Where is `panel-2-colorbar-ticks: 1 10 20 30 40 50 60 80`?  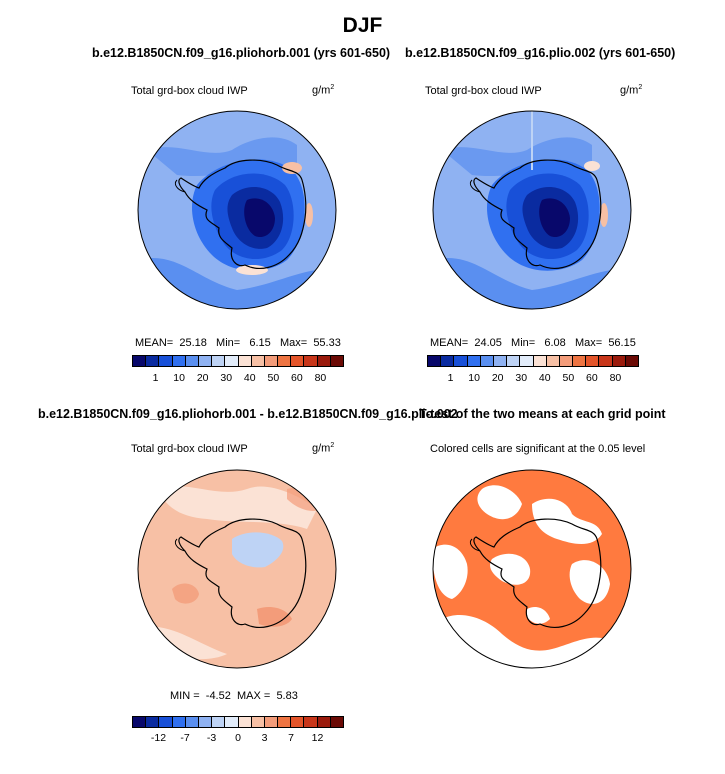 panel-2-colorbar-ticks: 1 10 20 30 40 50 60 80 is located at coordinates (533, 379).